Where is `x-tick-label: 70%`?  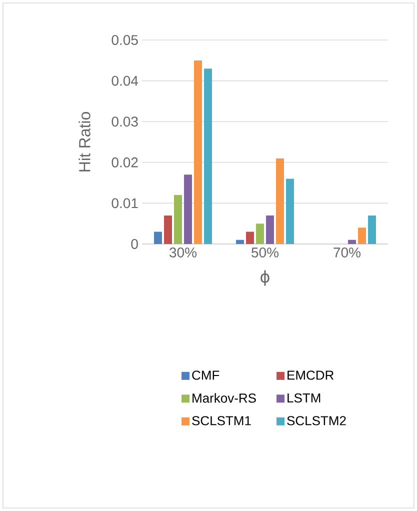
x-tick-label: 70% is located at coordinates (347, 253).